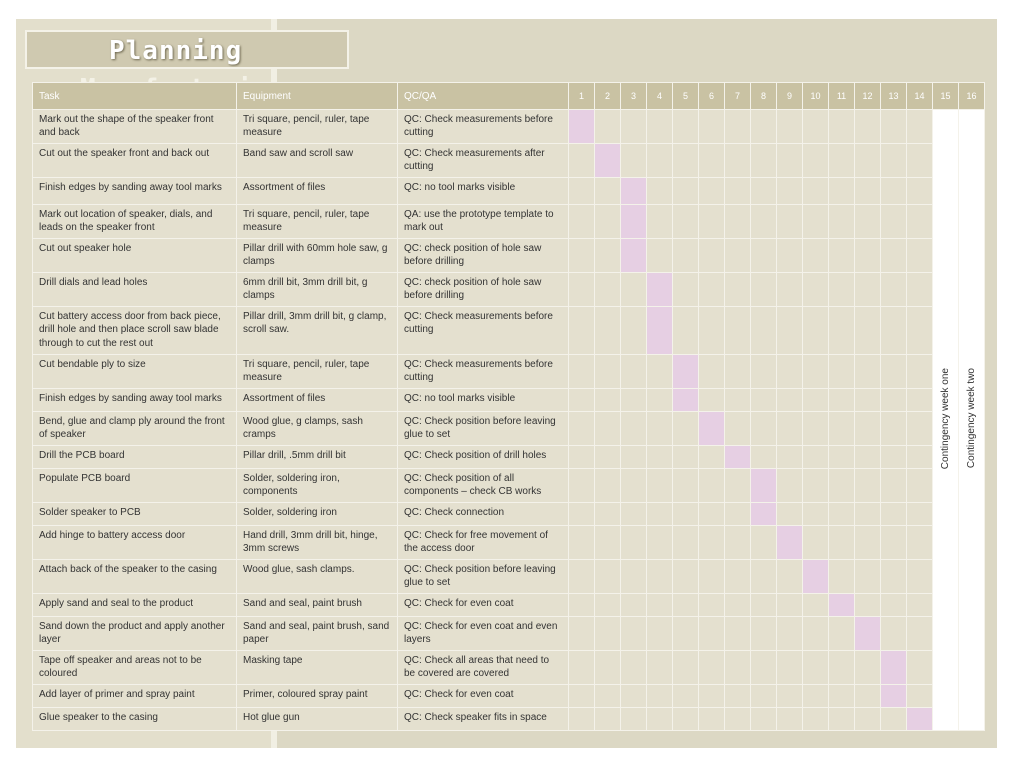 The width and height of the screenshot is (1024, 768). What do you see at coordinates (893, 96) in the screenshot?
I see `header-week-13: 13` at bounding box center [893, 96].